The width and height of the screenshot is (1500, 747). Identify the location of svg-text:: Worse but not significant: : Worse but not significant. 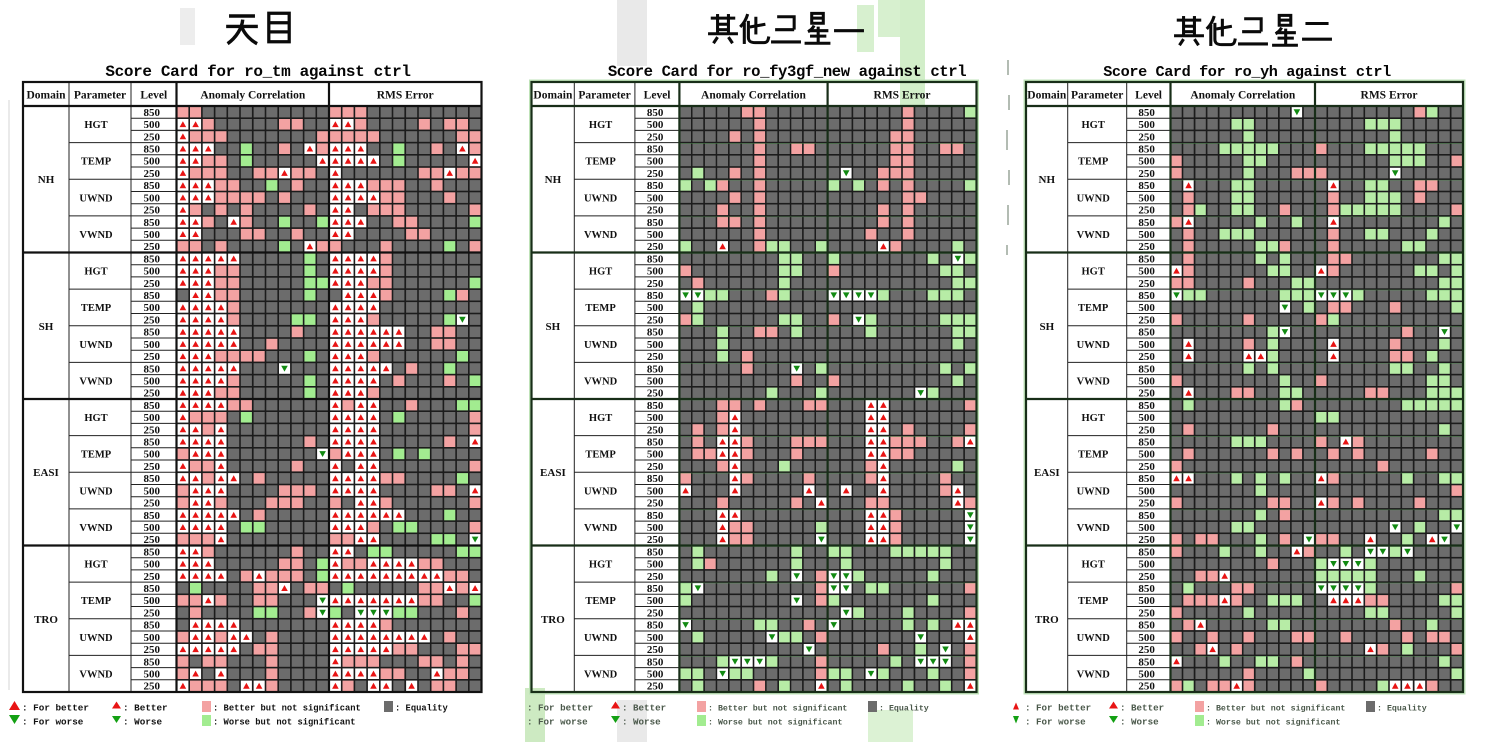
(1273, 723).